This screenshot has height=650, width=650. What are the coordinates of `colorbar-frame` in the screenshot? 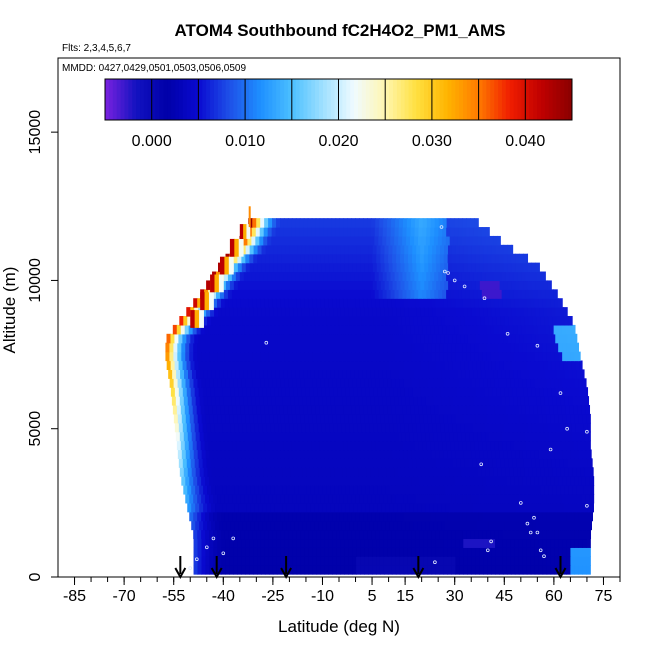 It's located at (338, 99).